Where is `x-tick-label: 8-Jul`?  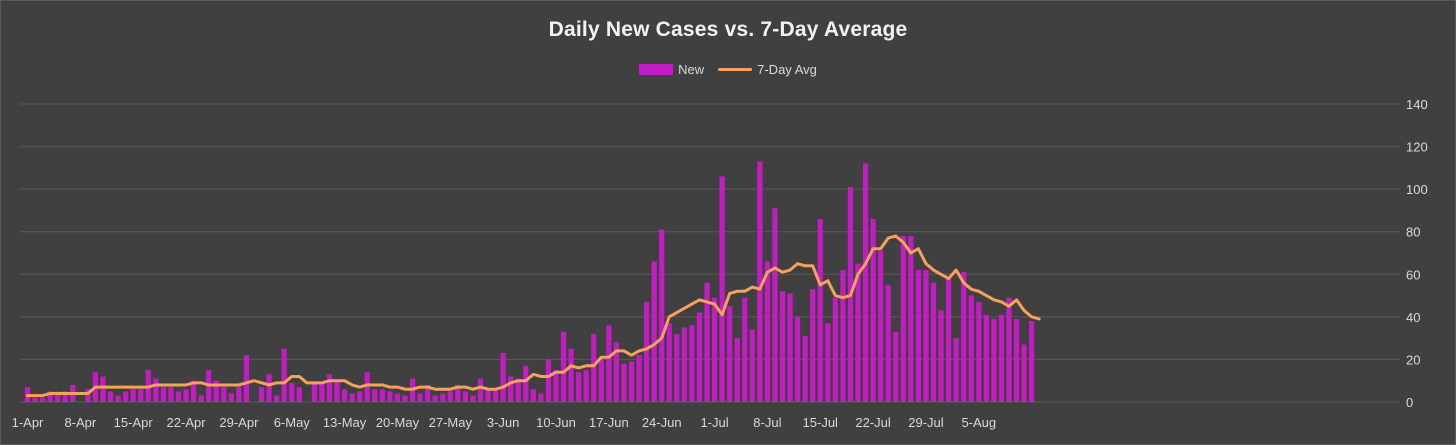 x-tick-label: 8-Jul is located at coordinates (767, 422).